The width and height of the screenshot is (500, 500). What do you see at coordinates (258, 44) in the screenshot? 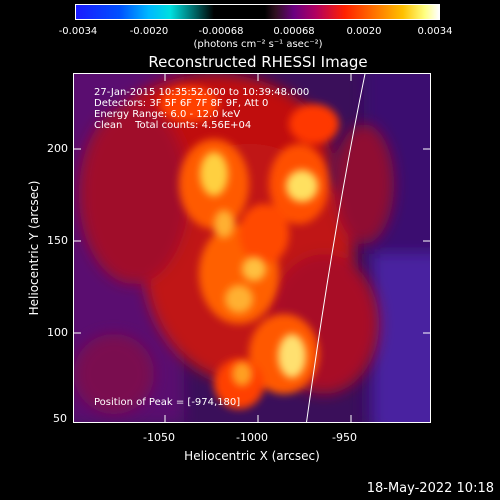
I see `colorbar-unit-label: (photons cm⁻² s⁻¹ asec⁻²)` at bounding box center [258, 44].